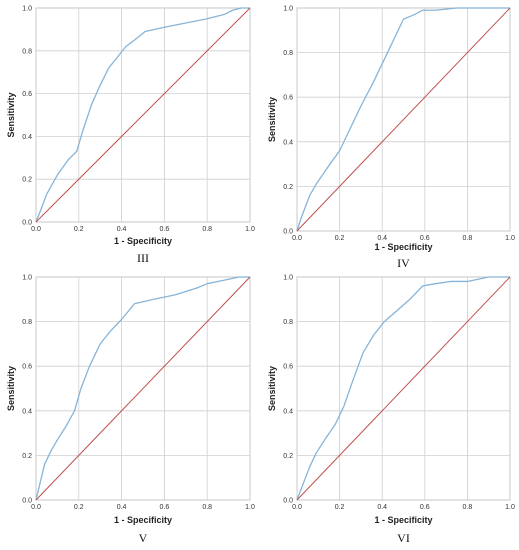  Describe the element at coordinates (143, 258) in the screenshot. I see `panel-label: III` at that location.